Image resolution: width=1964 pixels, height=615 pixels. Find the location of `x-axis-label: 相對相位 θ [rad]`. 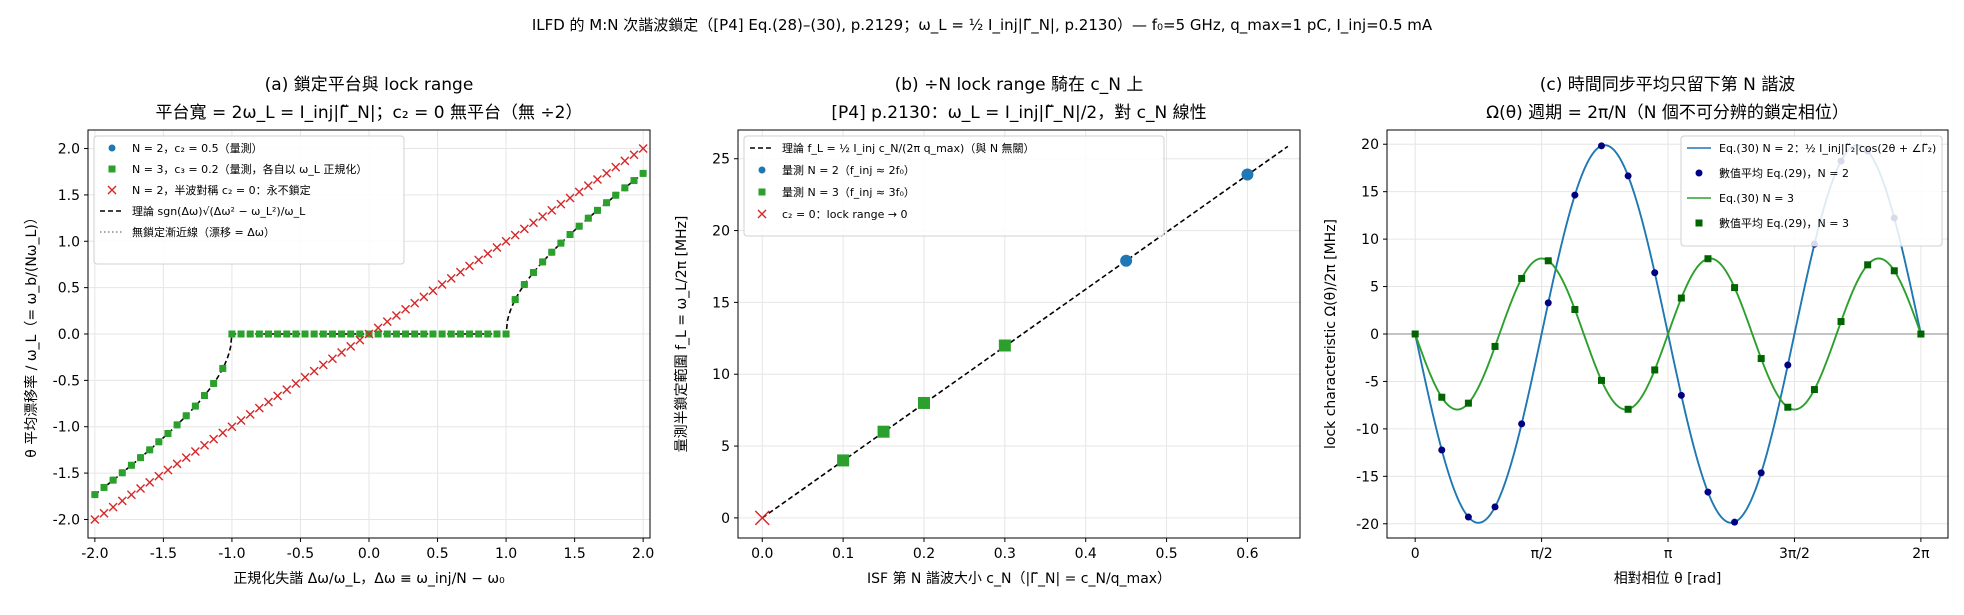

x-axis-label: 相對相位 θ [rad] is located at coordinates (1668, 579).